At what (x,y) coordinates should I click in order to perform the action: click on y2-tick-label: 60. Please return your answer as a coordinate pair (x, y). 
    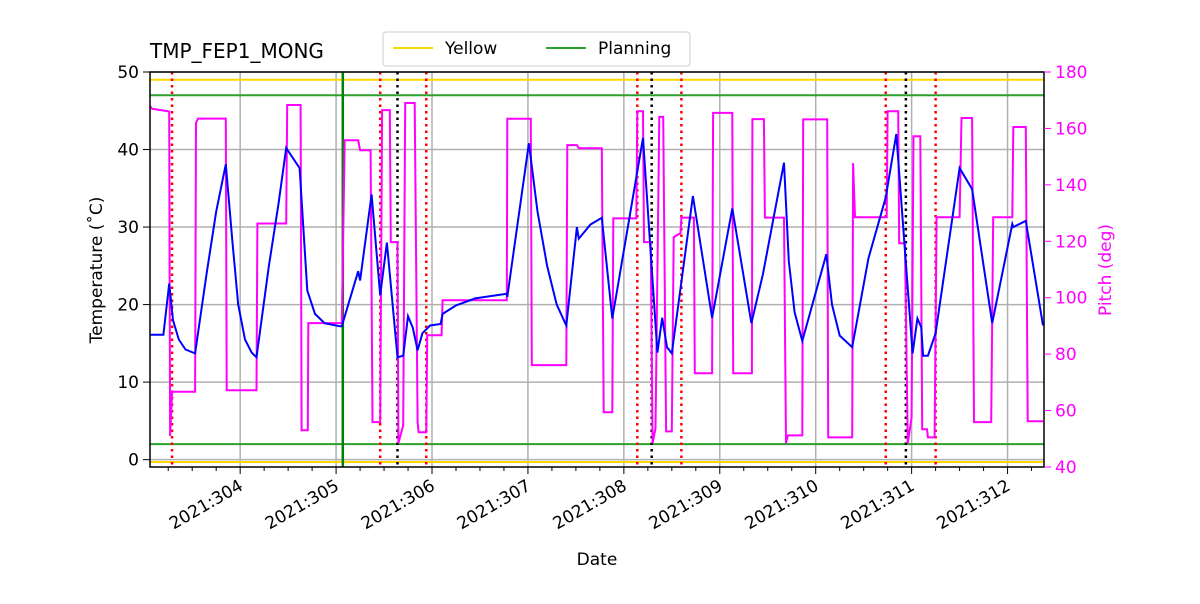
    Looking at the image, I should click on (1066, 412).